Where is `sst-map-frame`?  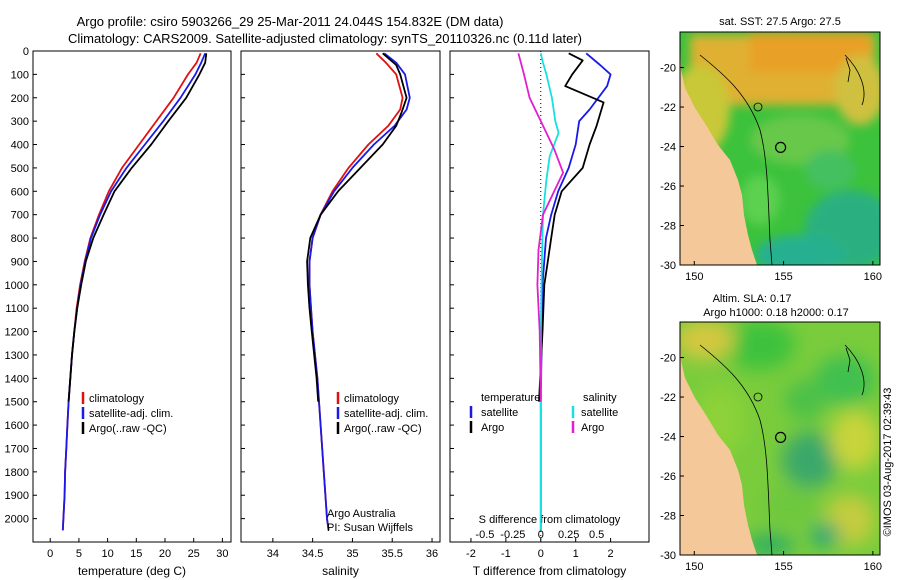
sst-map-frame is located at coordinates (780, 148).